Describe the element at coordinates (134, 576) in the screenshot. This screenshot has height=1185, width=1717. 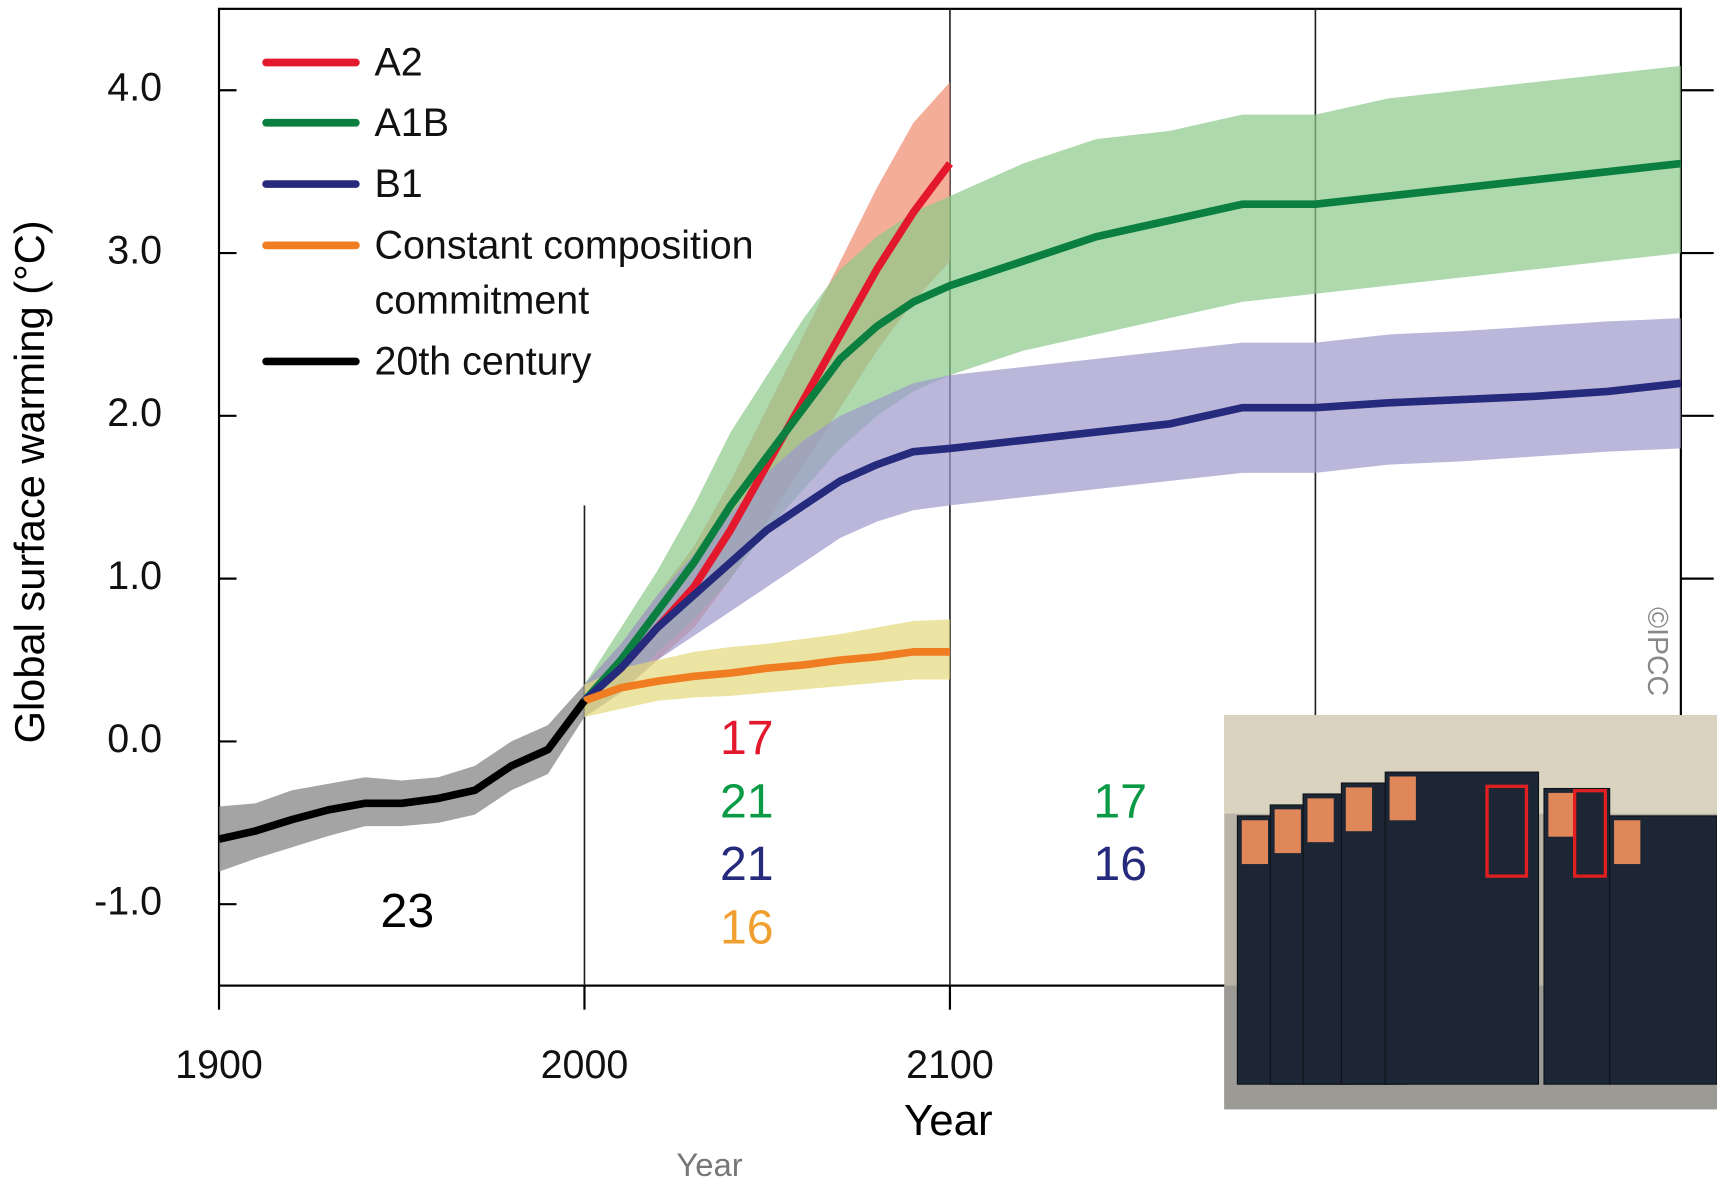
I see `y-tick-label: 1.0` at that location.